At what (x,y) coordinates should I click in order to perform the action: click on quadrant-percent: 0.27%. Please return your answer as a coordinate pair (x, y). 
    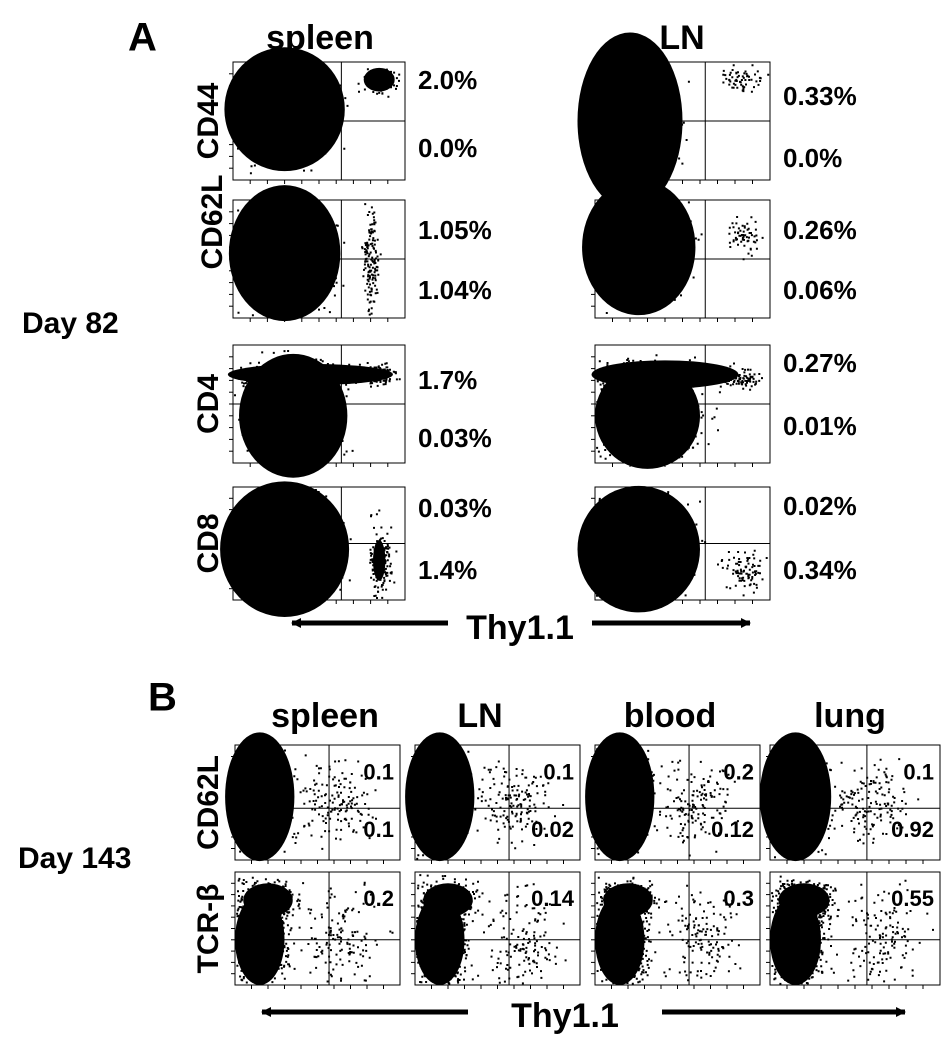
    Looking at the image, I should click on (820, 363).